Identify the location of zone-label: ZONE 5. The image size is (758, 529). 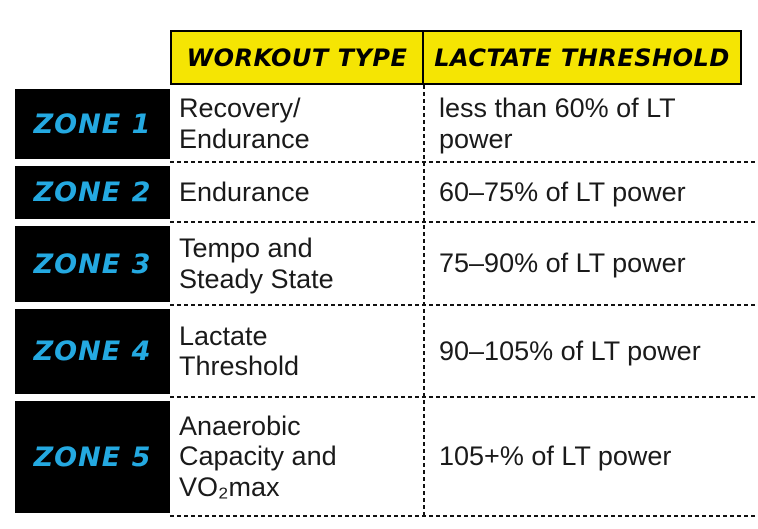
(92, 457).